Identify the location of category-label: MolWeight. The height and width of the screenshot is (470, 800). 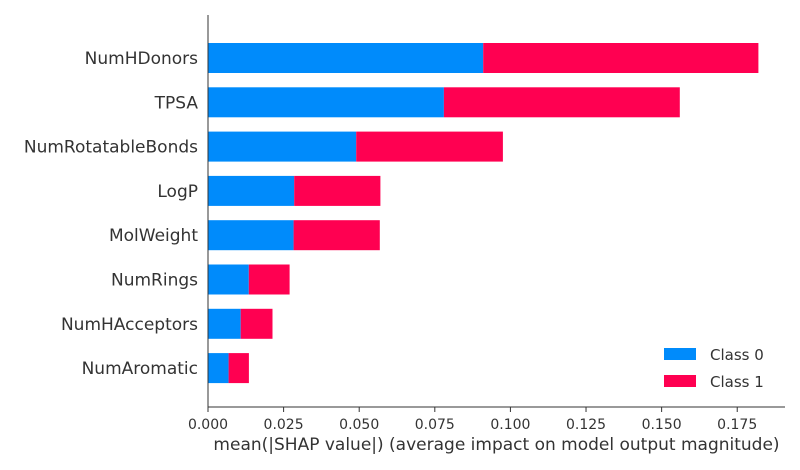
(153, 236).